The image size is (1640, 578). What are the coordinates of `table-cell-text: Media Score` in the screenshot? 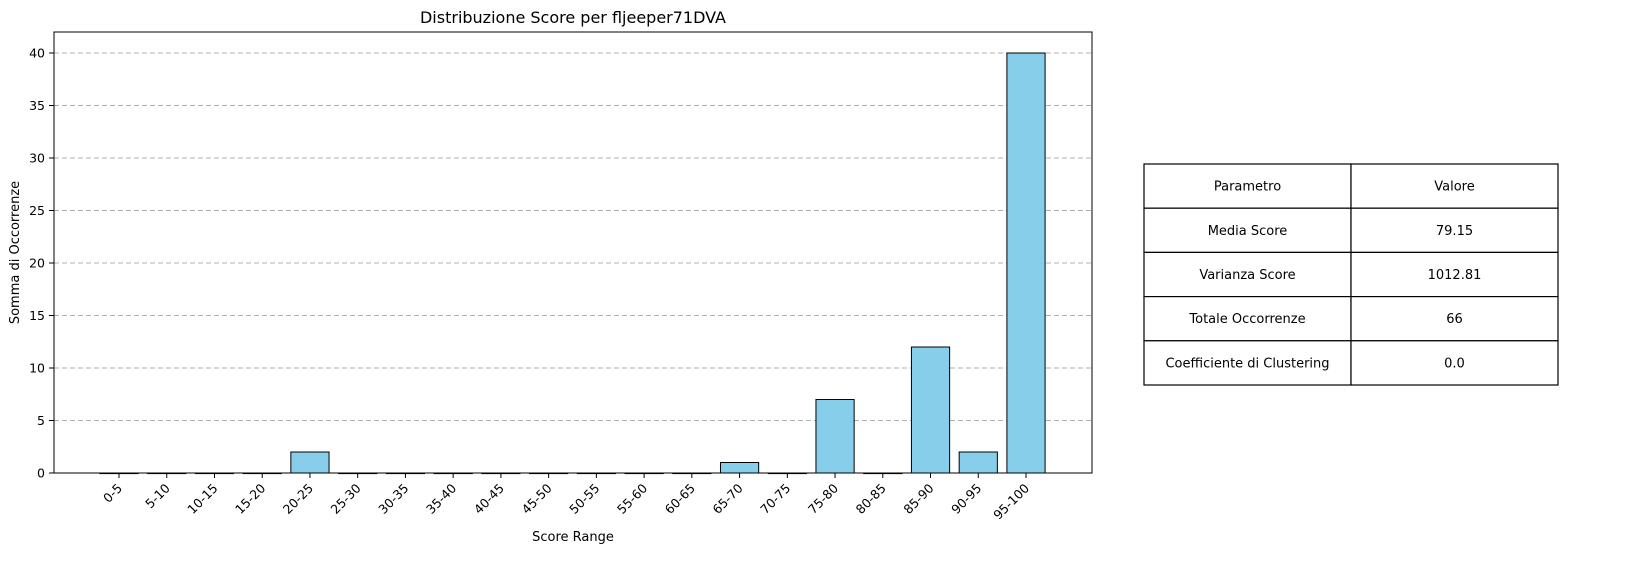 It's located at (1248, 231).